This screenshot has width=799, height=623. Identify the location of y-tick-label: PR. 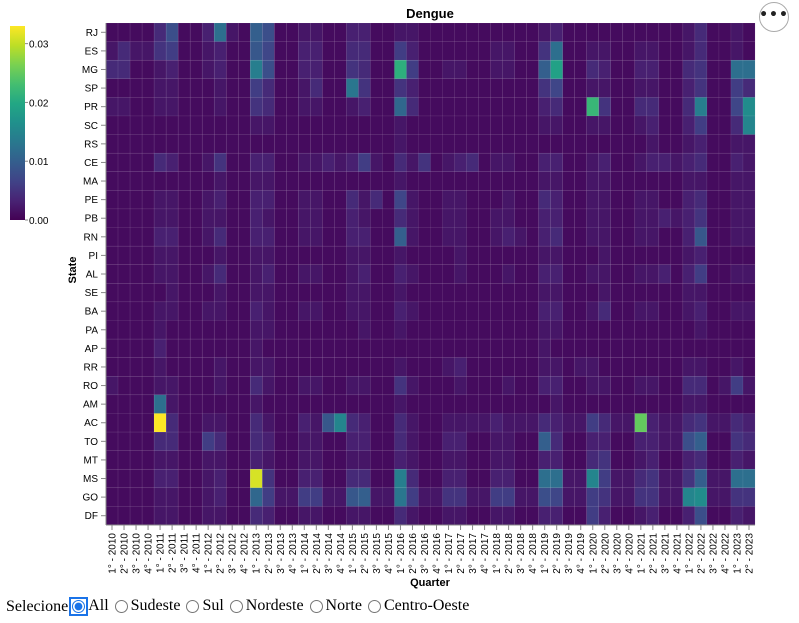
(91, 107).